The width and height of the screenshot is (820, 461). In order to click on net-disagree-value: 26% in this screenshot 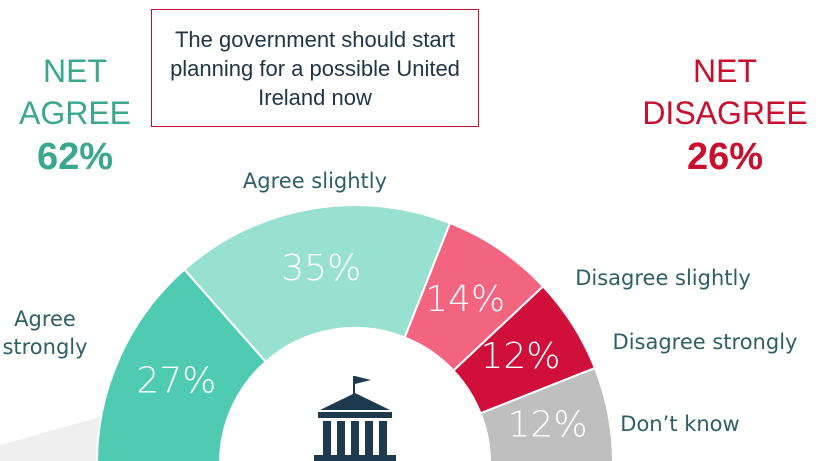, I will do `click(725, 157)`.